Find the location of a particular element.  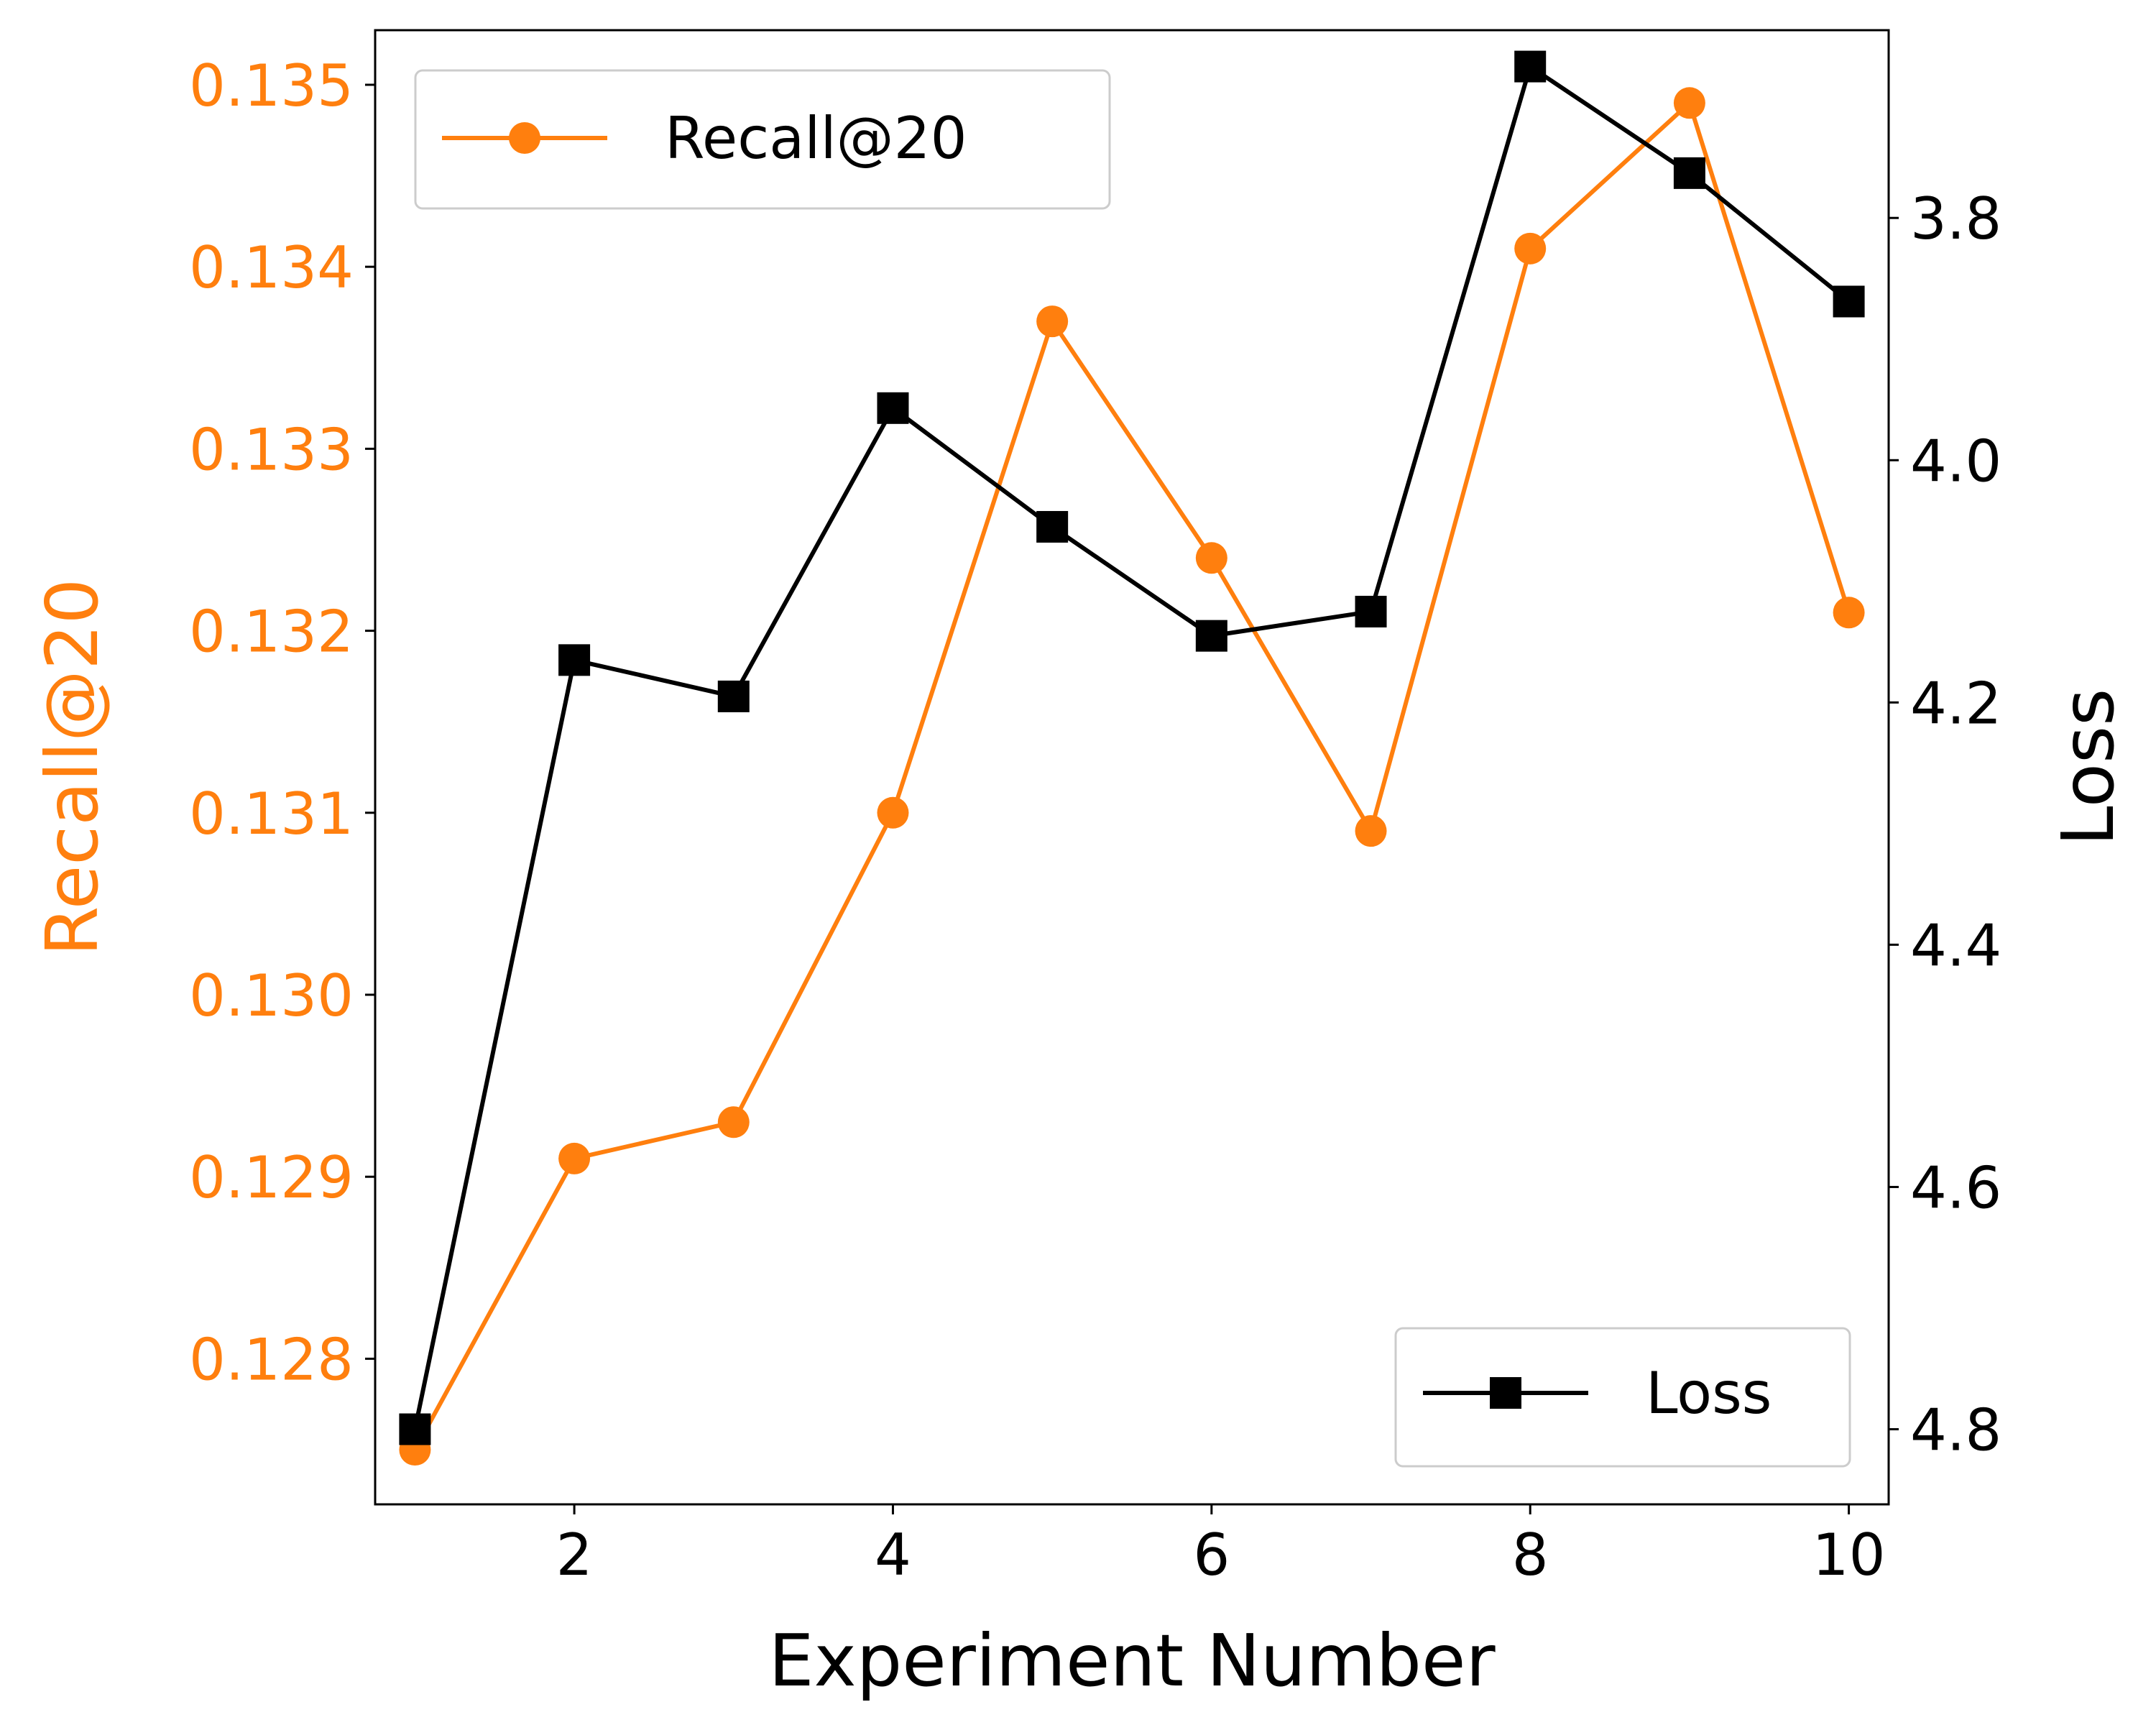

right-y-tick-label: 3.8 is located at coordinates (1956, 218).